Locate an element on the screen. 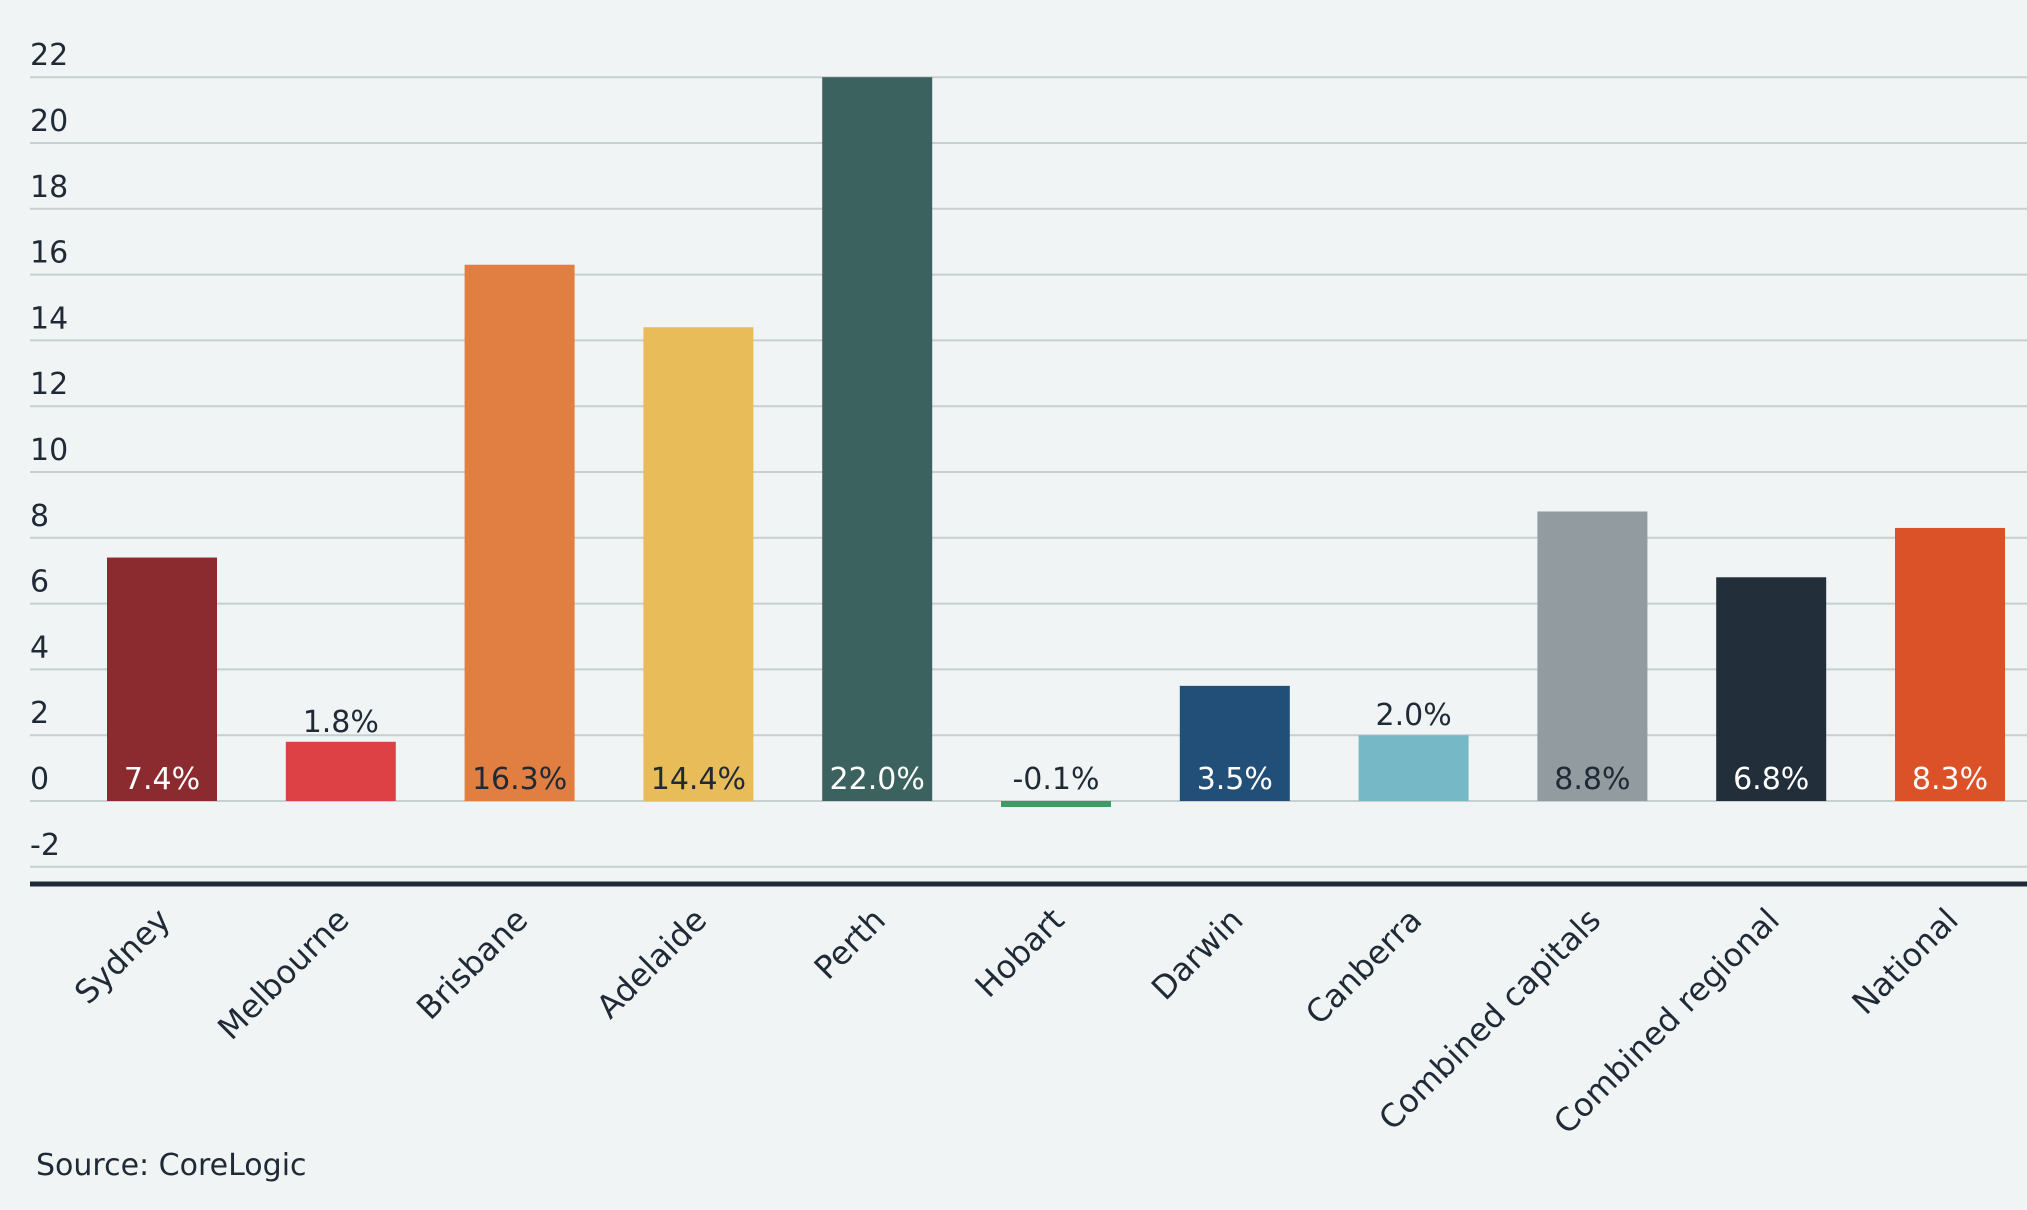  x-tick-label: Hobart is located at coordinates (1020, 953).